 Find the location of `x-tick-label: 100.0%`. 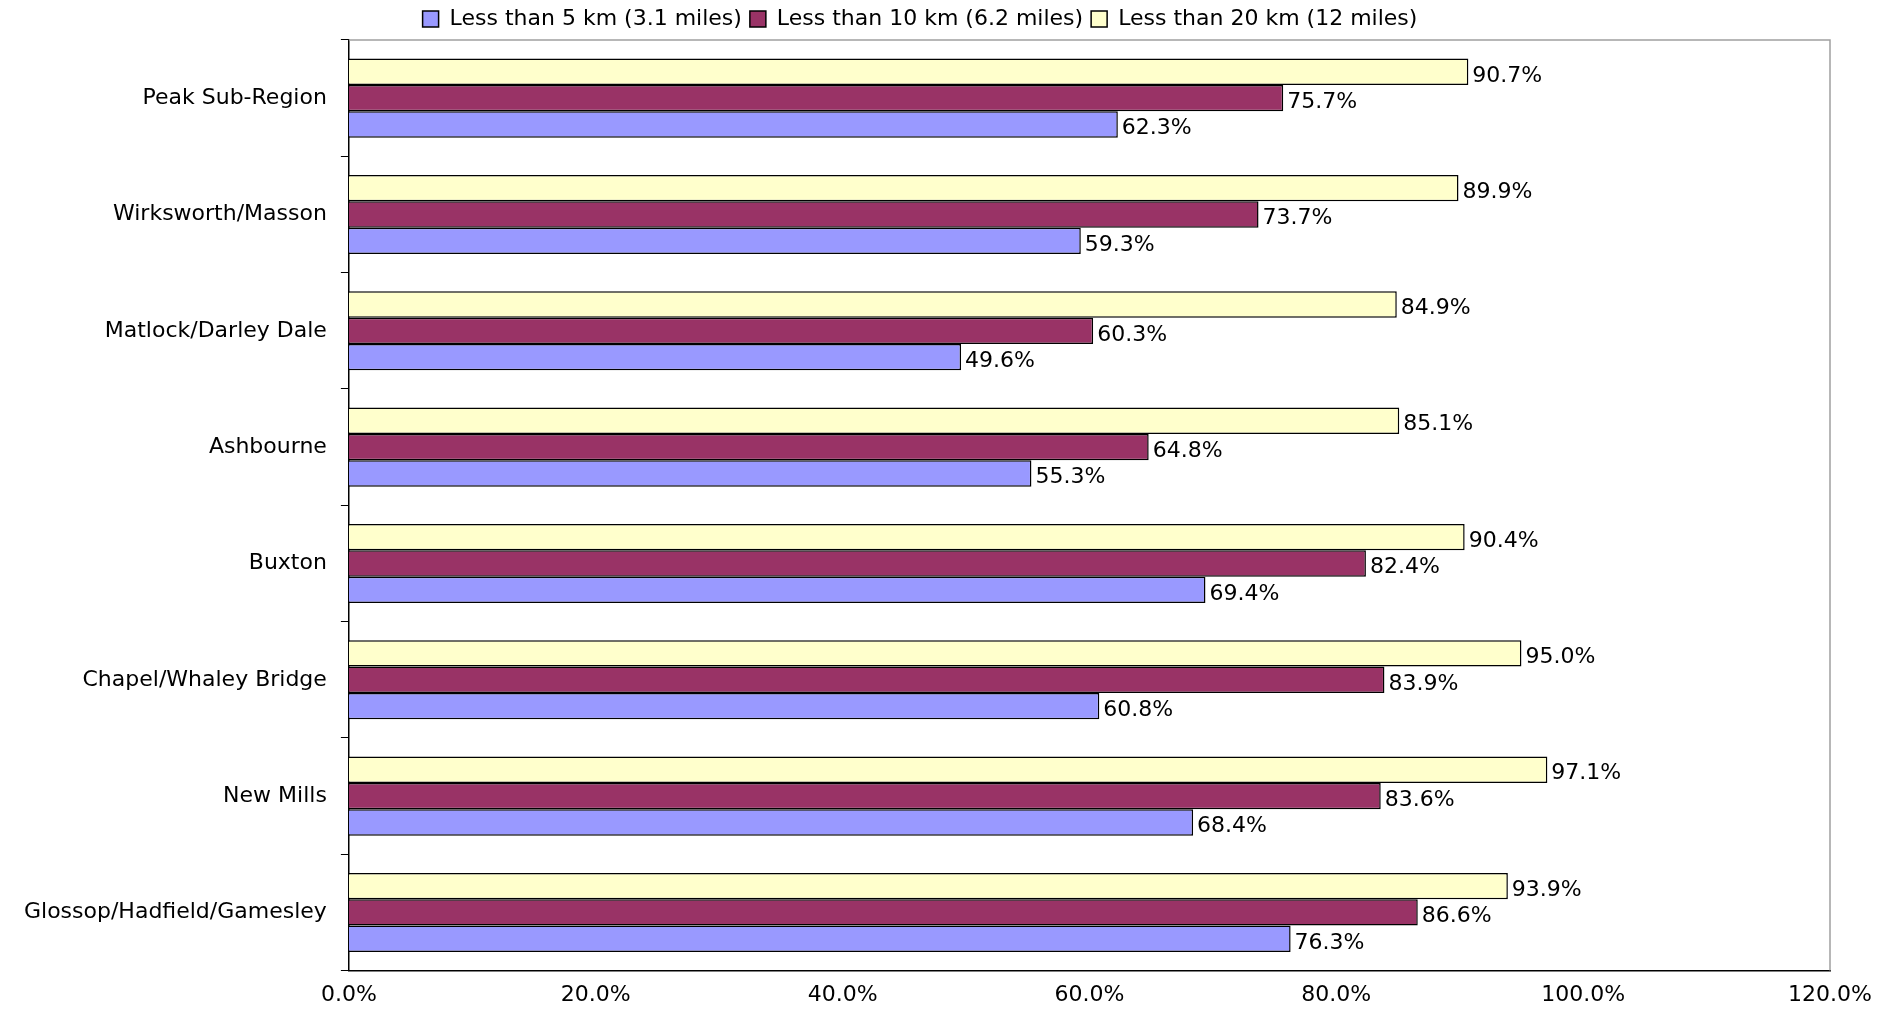

x-tick-label: 100.0% is located at coordinates (1583, 993).